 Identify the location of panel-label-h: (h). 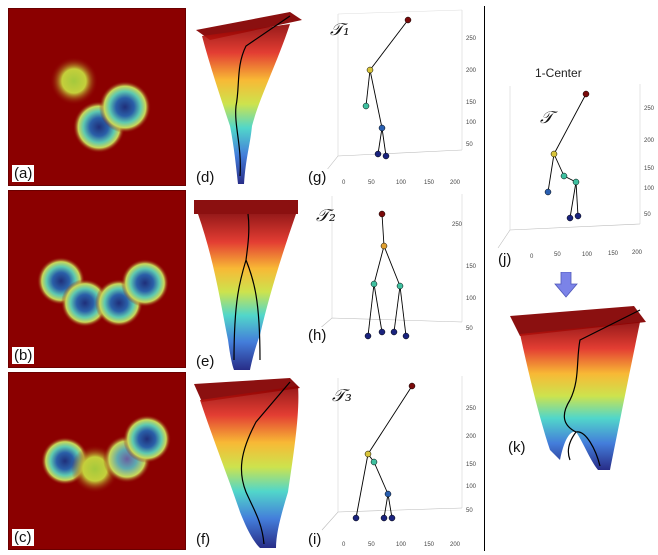
(317, 335).